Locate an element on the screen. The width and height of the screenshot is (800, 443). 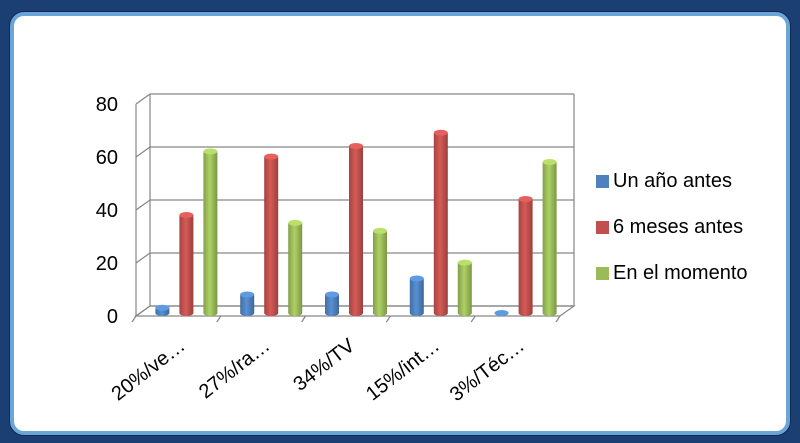
y-tick-label: 60 is located at coordinates (107, 158).